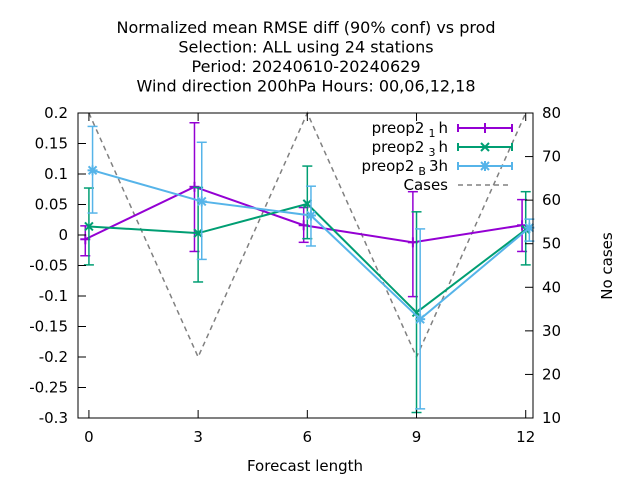  What do you see at coordinates (51, 205) in the screenshot?
I see `y-tick-label: 0.05` at bounding box center [51, 205].